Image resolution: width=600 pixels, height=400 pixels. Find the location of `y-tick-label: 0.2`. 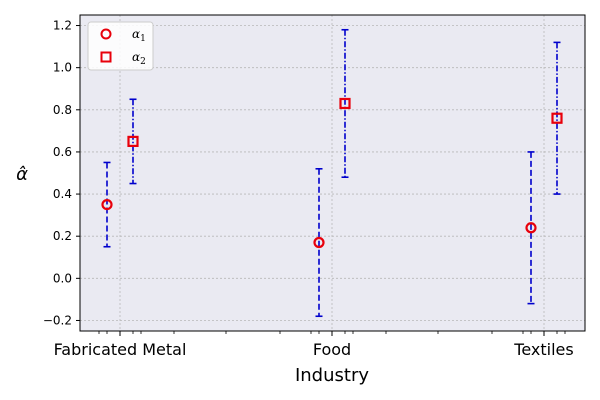

y-tick-label: 0.2 is located at coordinates (62, 236).